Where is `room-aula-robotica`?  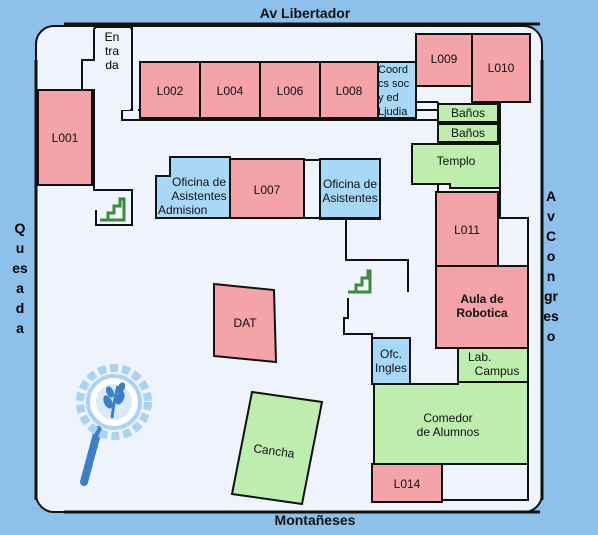
room-aula-robotica is located at coordinates (482, 307).